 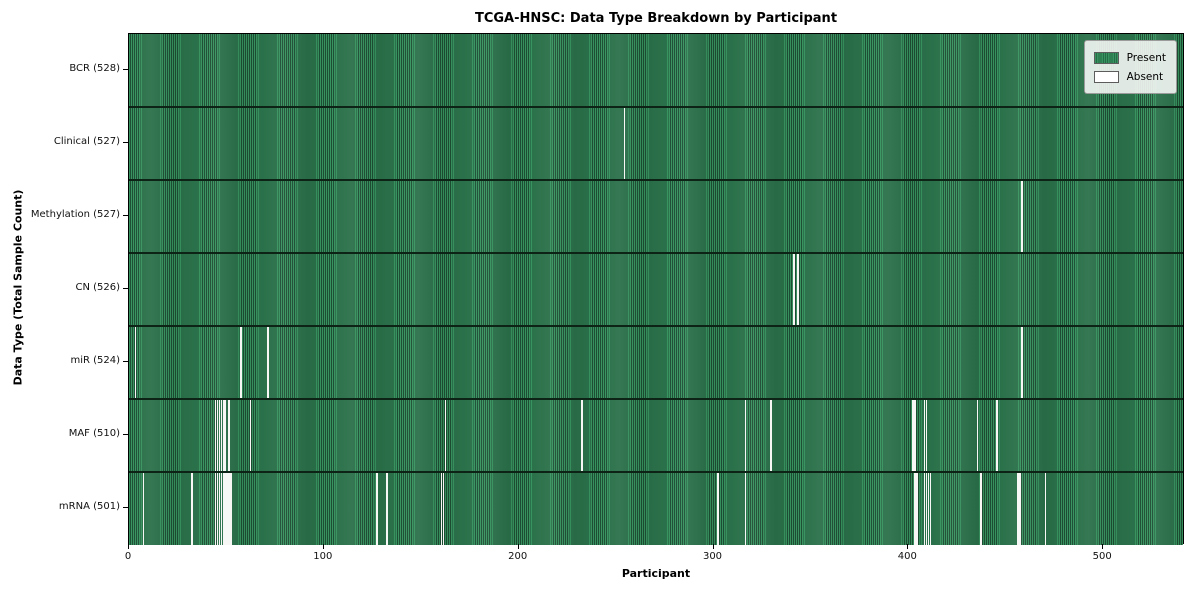 I want to click on heatmap-row-mrna, so click(x=656, y=508).